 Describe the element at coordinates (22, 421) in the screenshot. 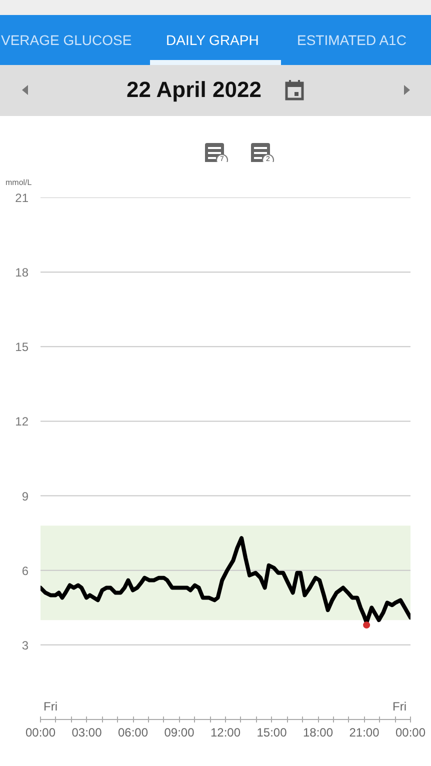

I see `y-tick-label: 12` at that location.